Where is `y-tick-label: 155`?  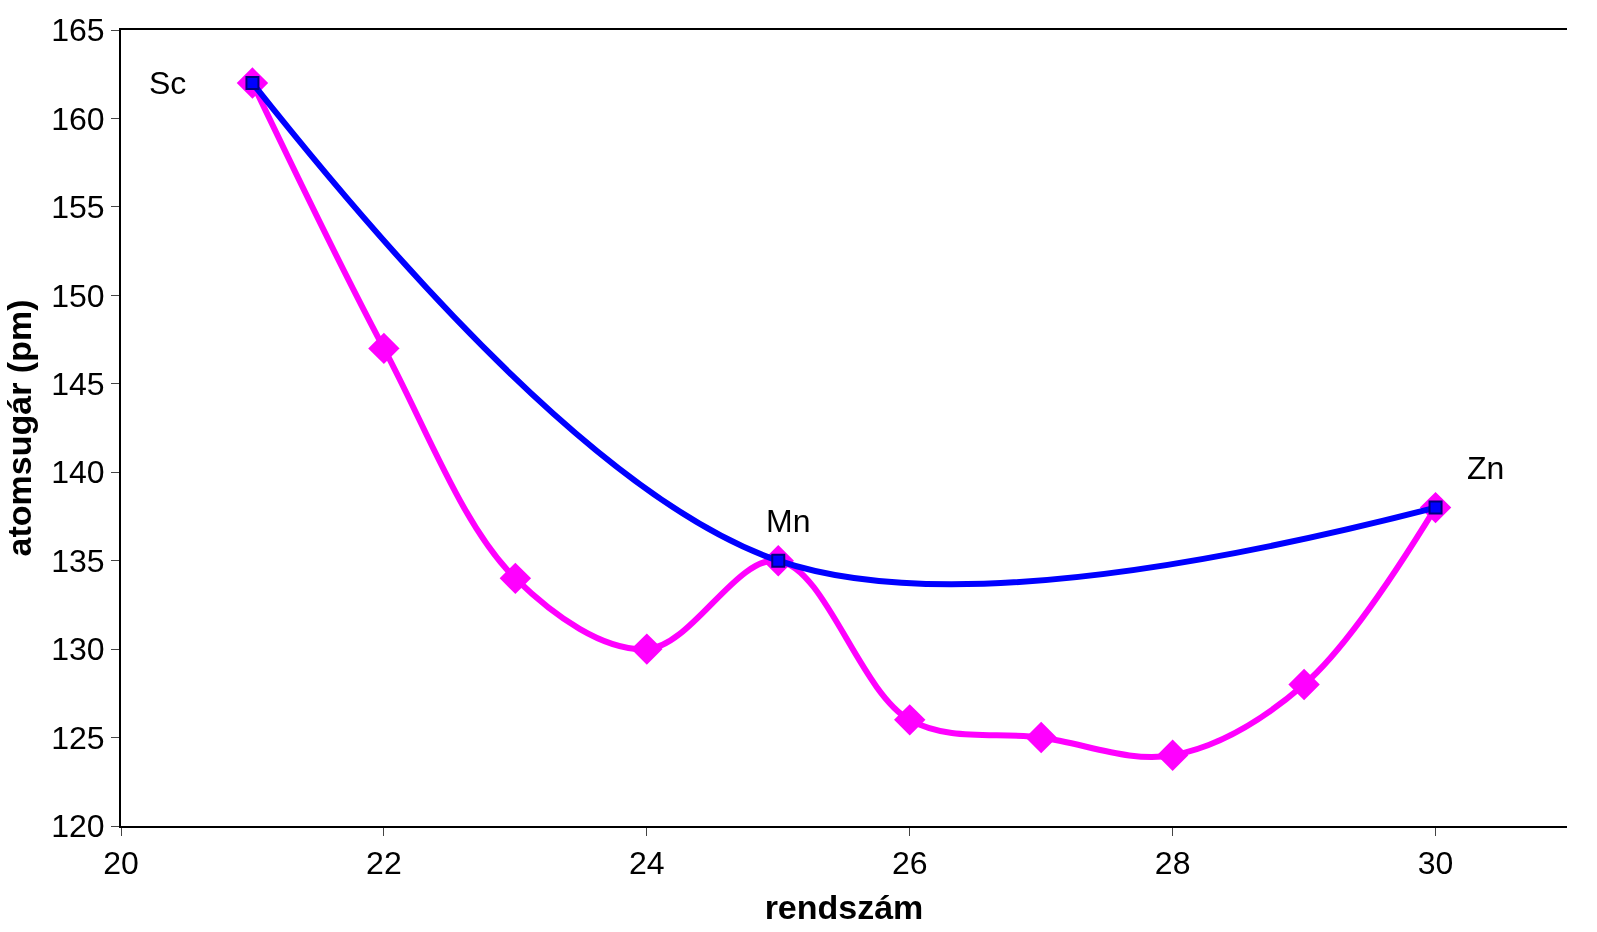 y-tick-label: 155 is located at coordinates (78, 207).